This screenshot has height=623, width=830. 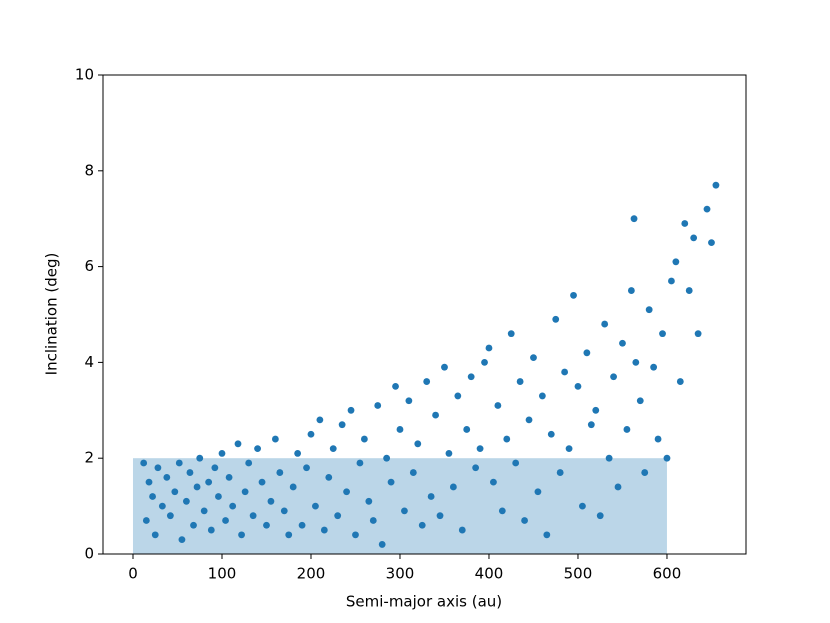 What do you see at coordinates (84, 75) in the screenshot?
I see `y-tick-label: 10` at bounding box center [84, 75].